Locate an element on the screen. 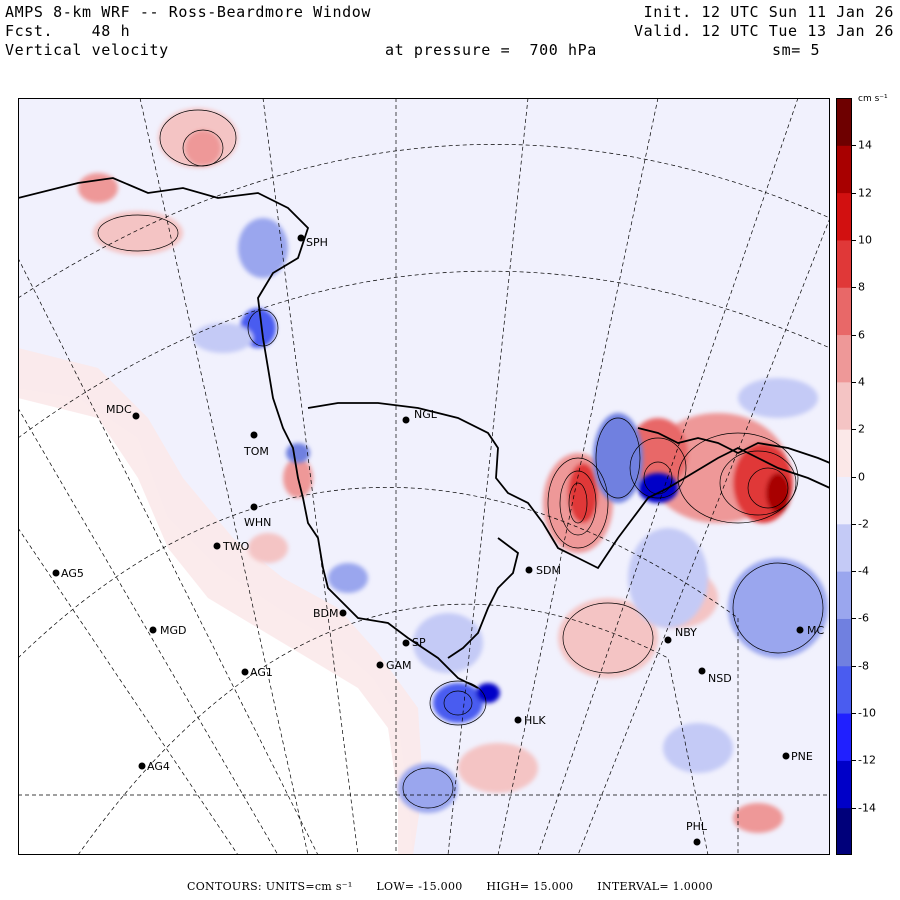  station-label: MDC is located at coordinates (119, 409).